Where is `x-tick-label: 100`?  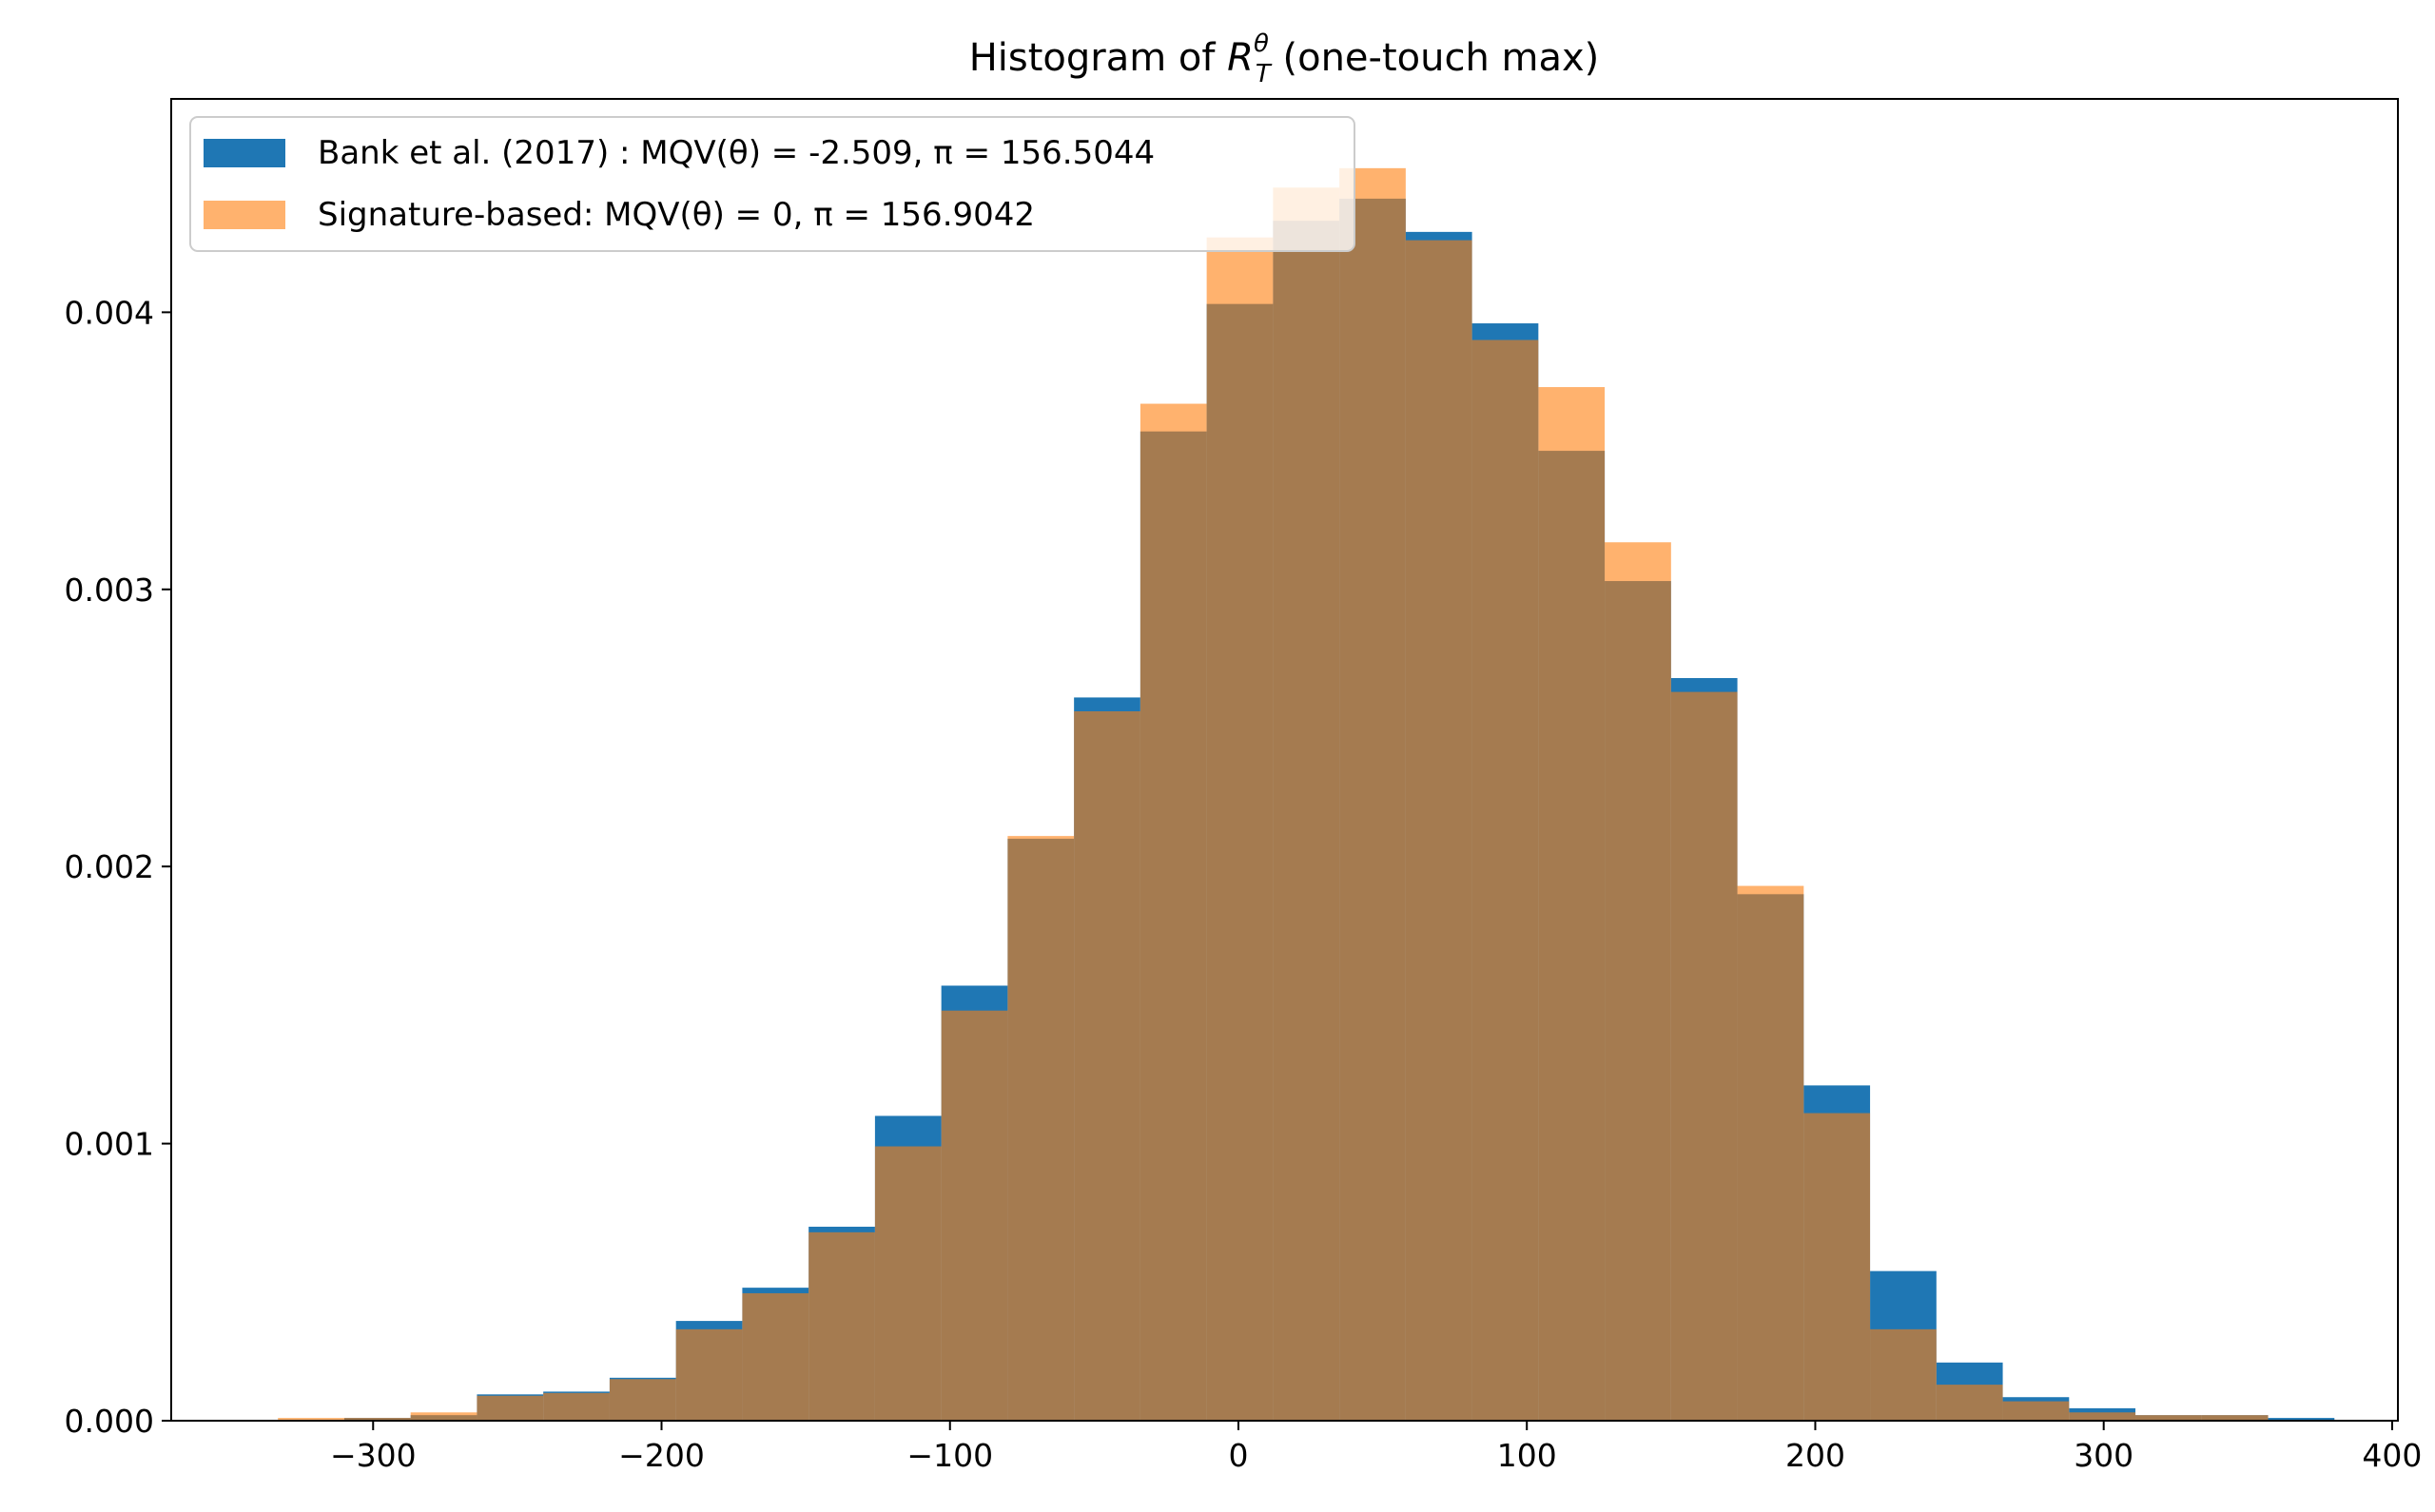 x-tick-label: 100 is located at coordinates (1527, 1456).